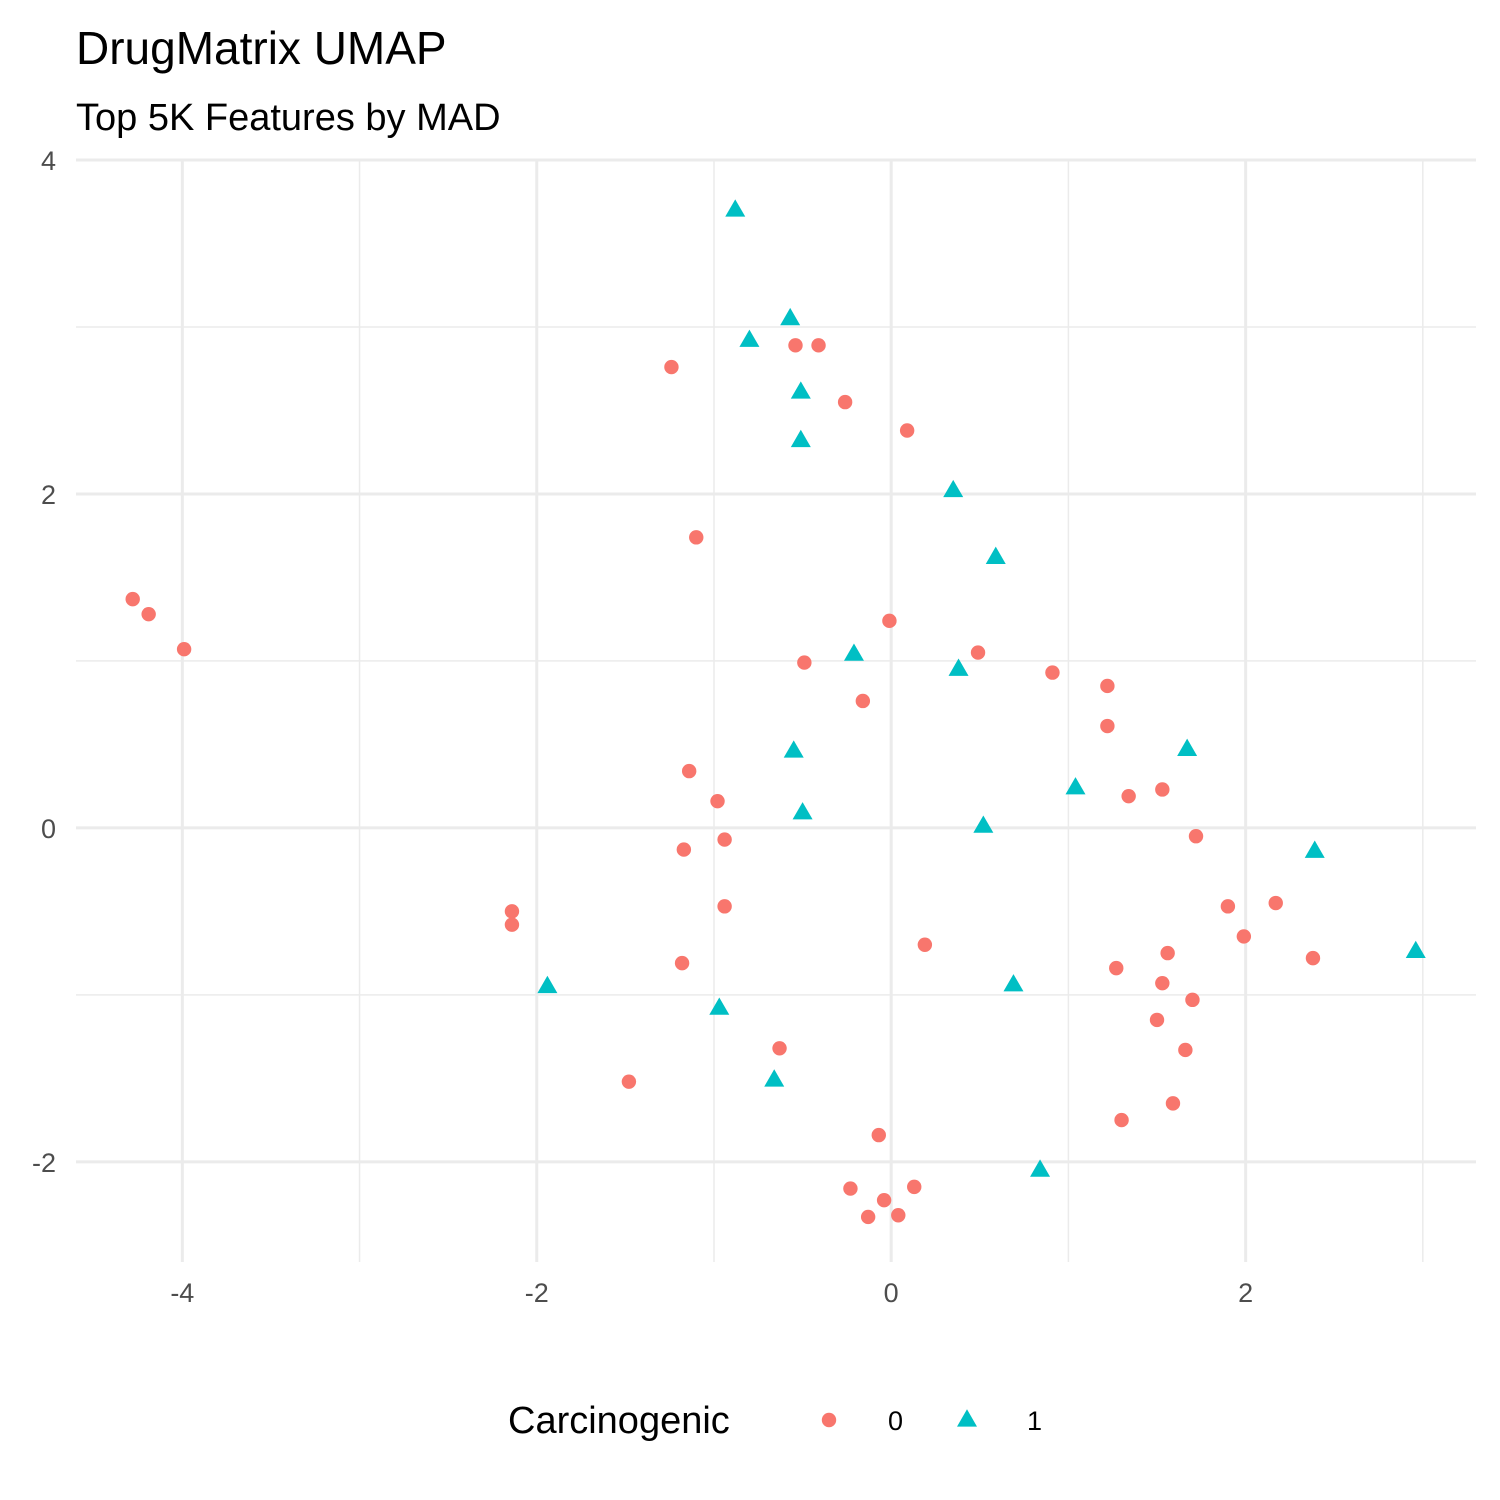 Image resolution: width=1500 pixels, height=1500 pixels. What do you see at coordinates (261, 48) in the screenshot?
I see `chart-title: DrugMatrix UMAP` at bounding box center [261, 48].